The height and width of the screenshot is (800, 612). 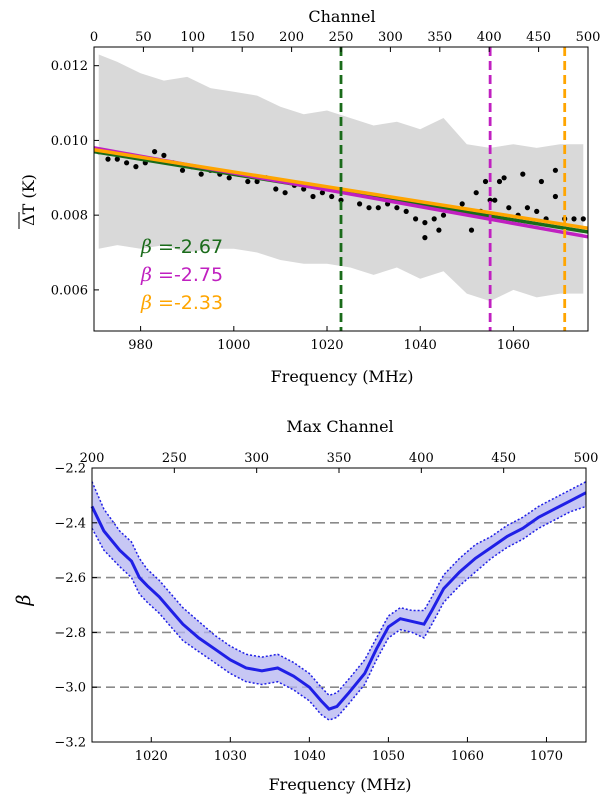 I want to click on beta-annotation: β =-2.75, so click(x=181, y=275).